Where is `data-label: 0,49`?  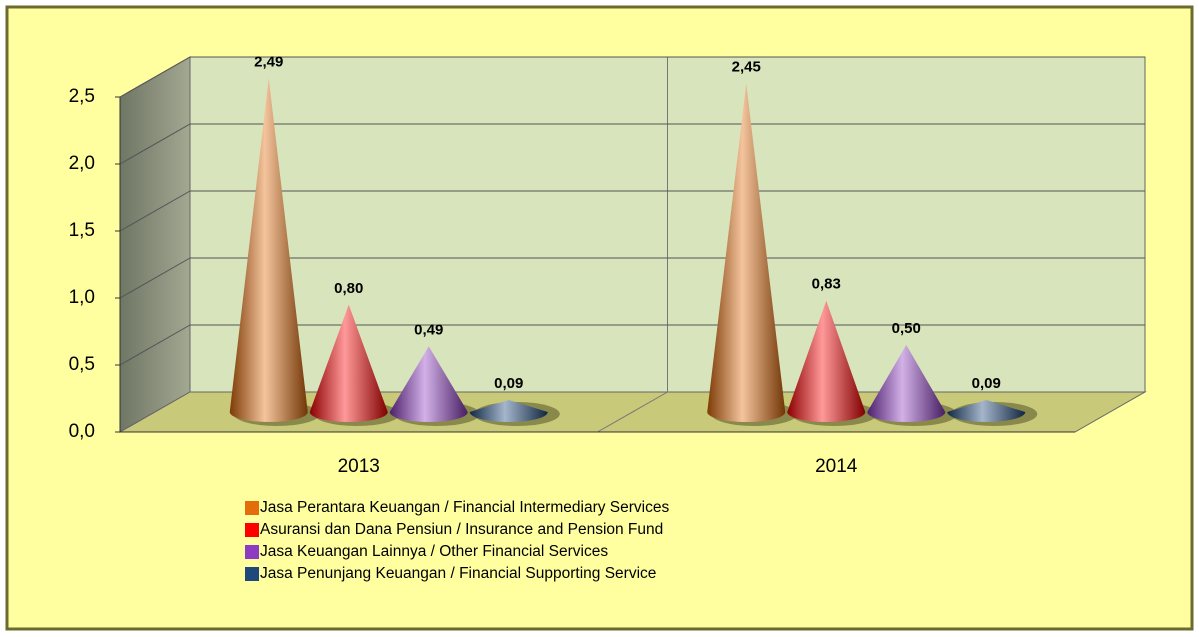
data-label: 0,49 is located at coordinates (428, 329).